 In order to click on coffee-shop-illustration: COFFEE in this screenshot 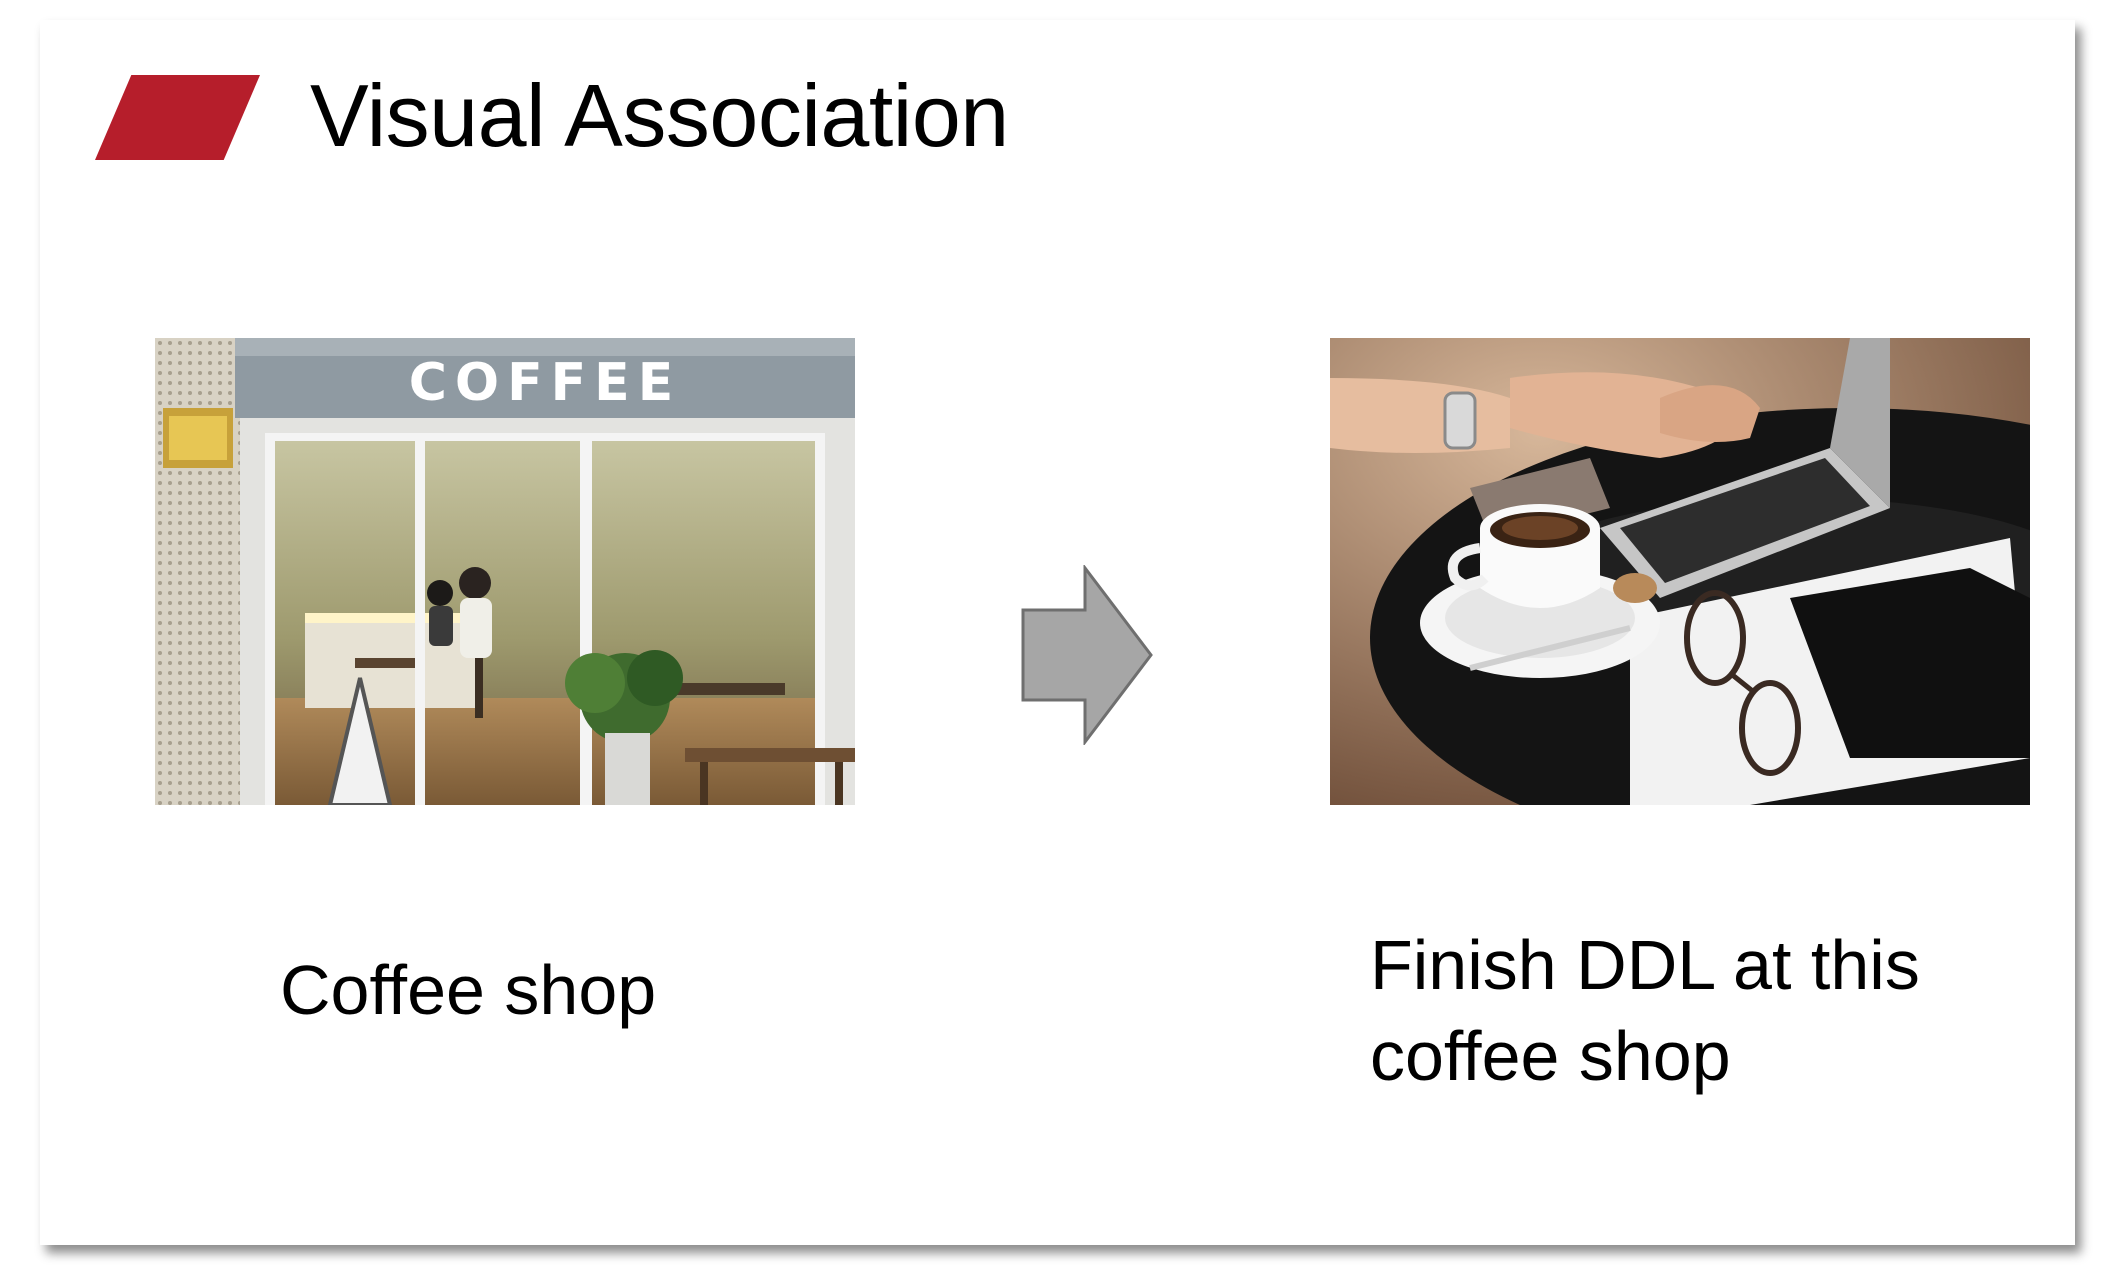, I will do `click(505, 571)`.